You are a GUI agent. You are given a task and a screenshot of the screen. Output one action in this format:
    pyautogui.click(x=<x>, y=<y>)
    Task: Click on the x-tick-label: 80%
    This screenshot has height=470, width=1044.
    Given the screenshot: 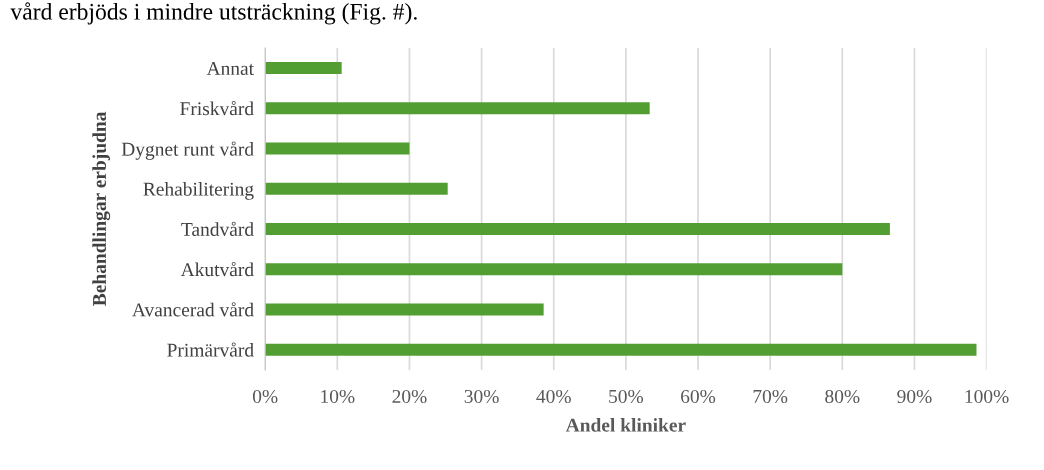 What is the action you would take?
    pyautogui.click(x=842, y=396)
    